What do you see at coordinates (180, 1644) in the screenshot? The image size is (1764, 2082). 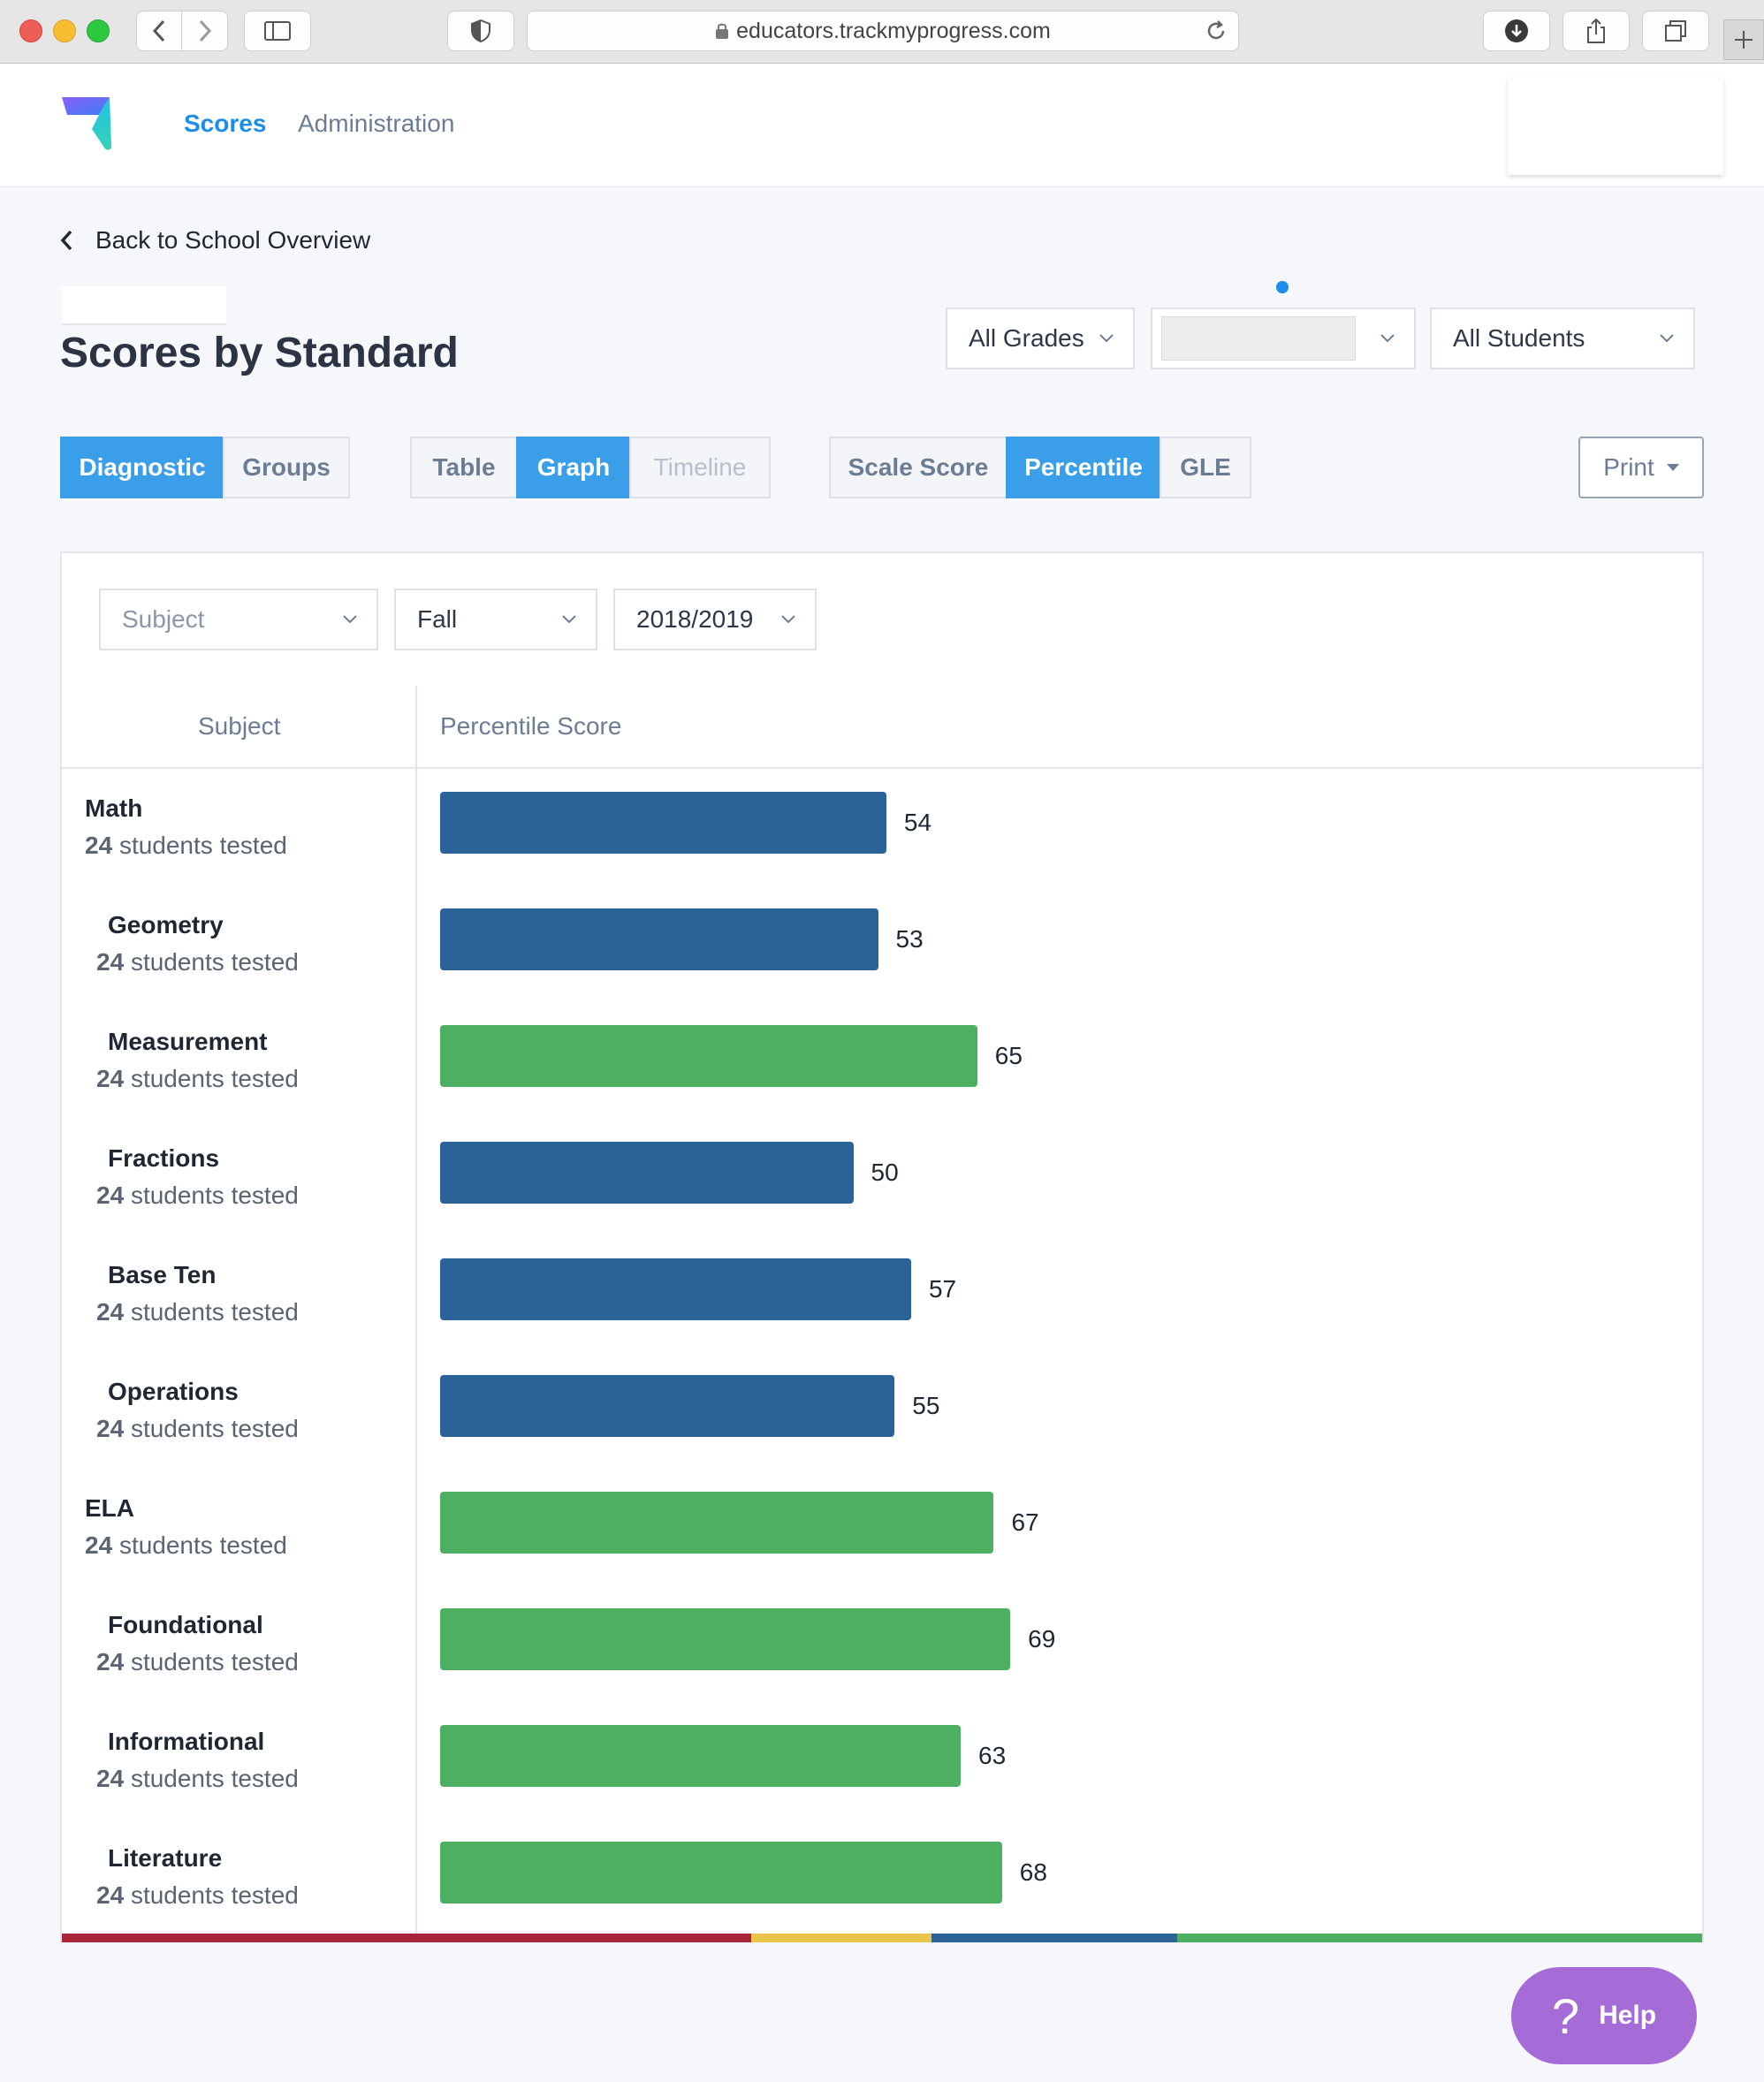 I see `subject-row-label: Foundational 24 students tested` at bounding box center [180, 1644].